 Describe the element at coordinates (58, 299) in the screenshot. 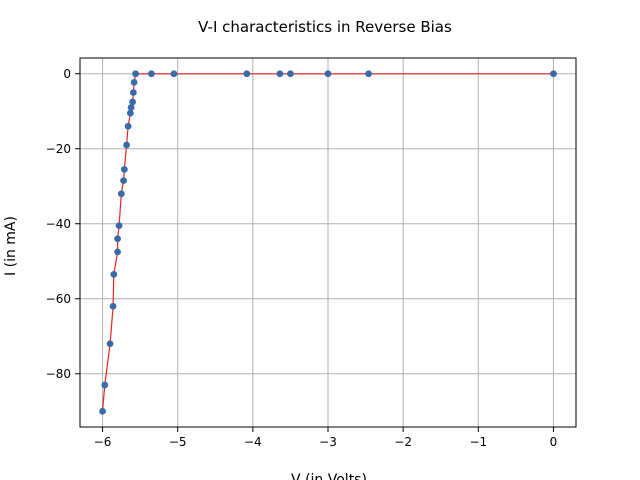

I see `y-tick-label: −60` at that location.